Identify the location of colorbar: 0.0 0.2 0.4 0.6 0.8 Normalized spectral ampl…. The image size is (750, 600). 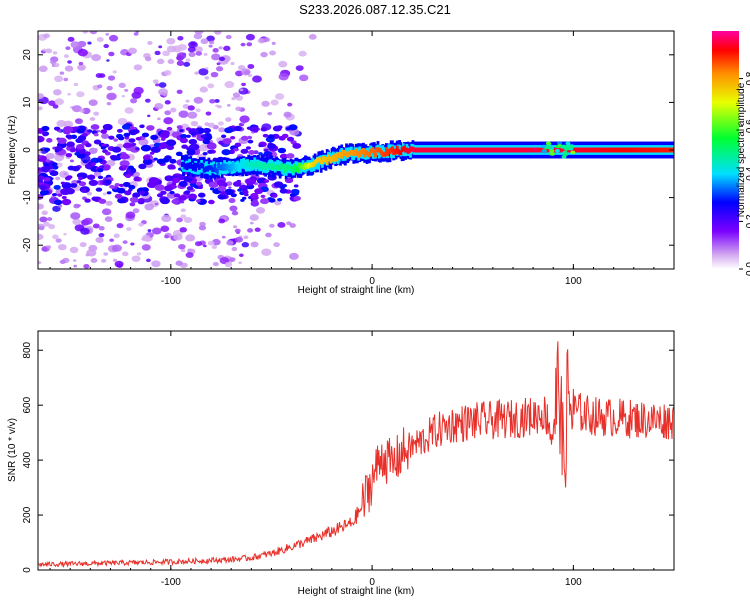
(731, 153).